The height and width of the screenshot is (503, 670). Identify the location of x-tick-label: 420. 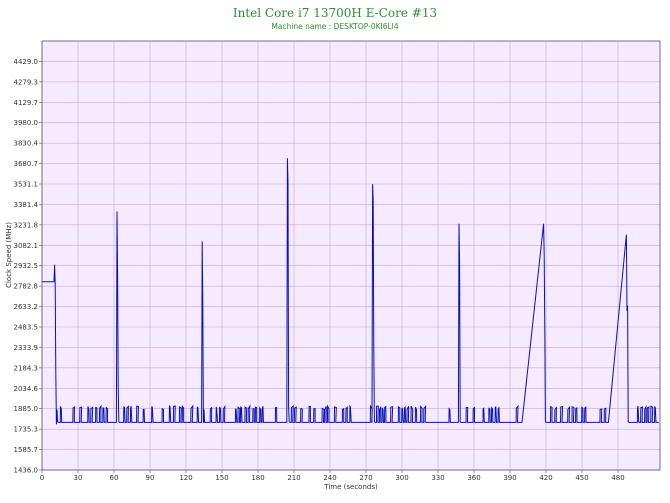
(545, 478).